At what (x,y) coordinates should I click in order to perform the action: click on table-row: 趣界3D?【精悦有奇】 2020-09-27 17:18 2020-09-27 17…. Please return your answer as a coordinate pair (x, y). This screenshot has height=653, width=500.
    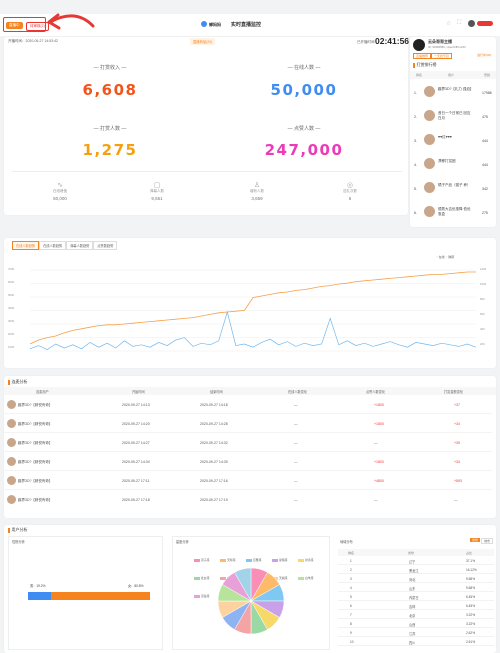
    Looking at the image, I should click on (248, 500).